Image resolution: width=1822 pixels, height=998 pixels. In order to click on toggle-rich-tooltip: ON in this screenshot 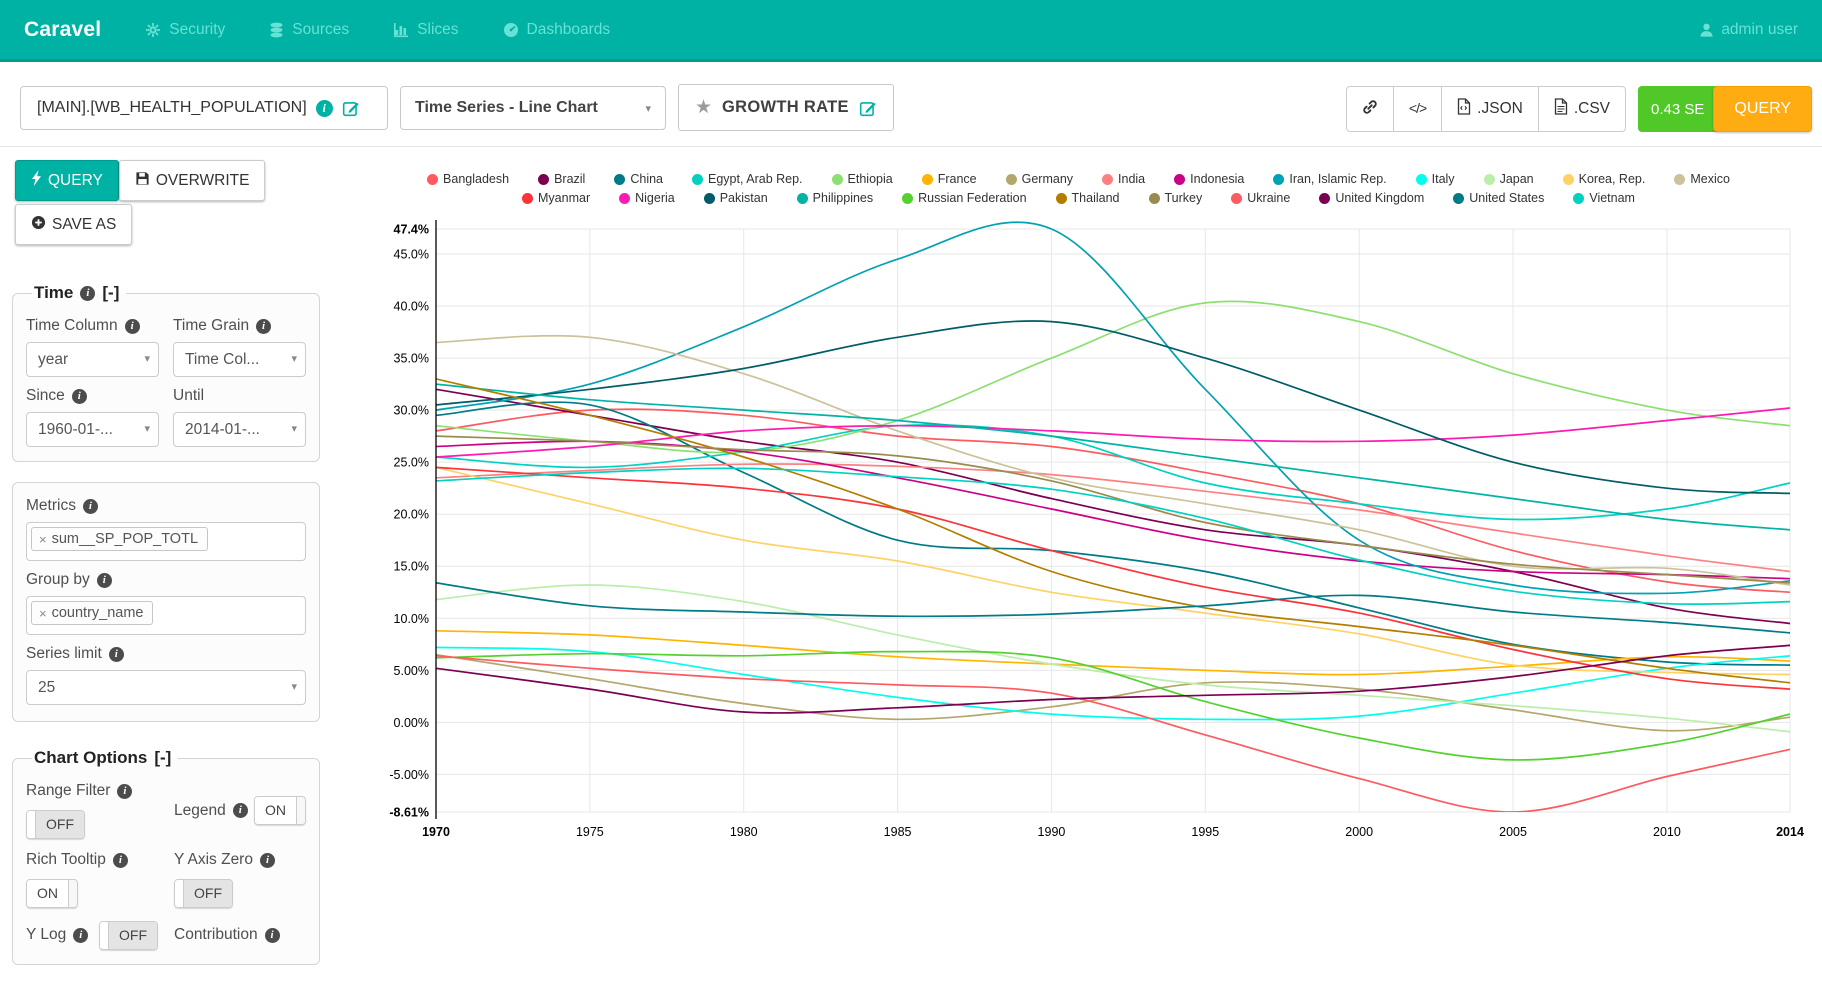, I will do `click(52, 893)`.